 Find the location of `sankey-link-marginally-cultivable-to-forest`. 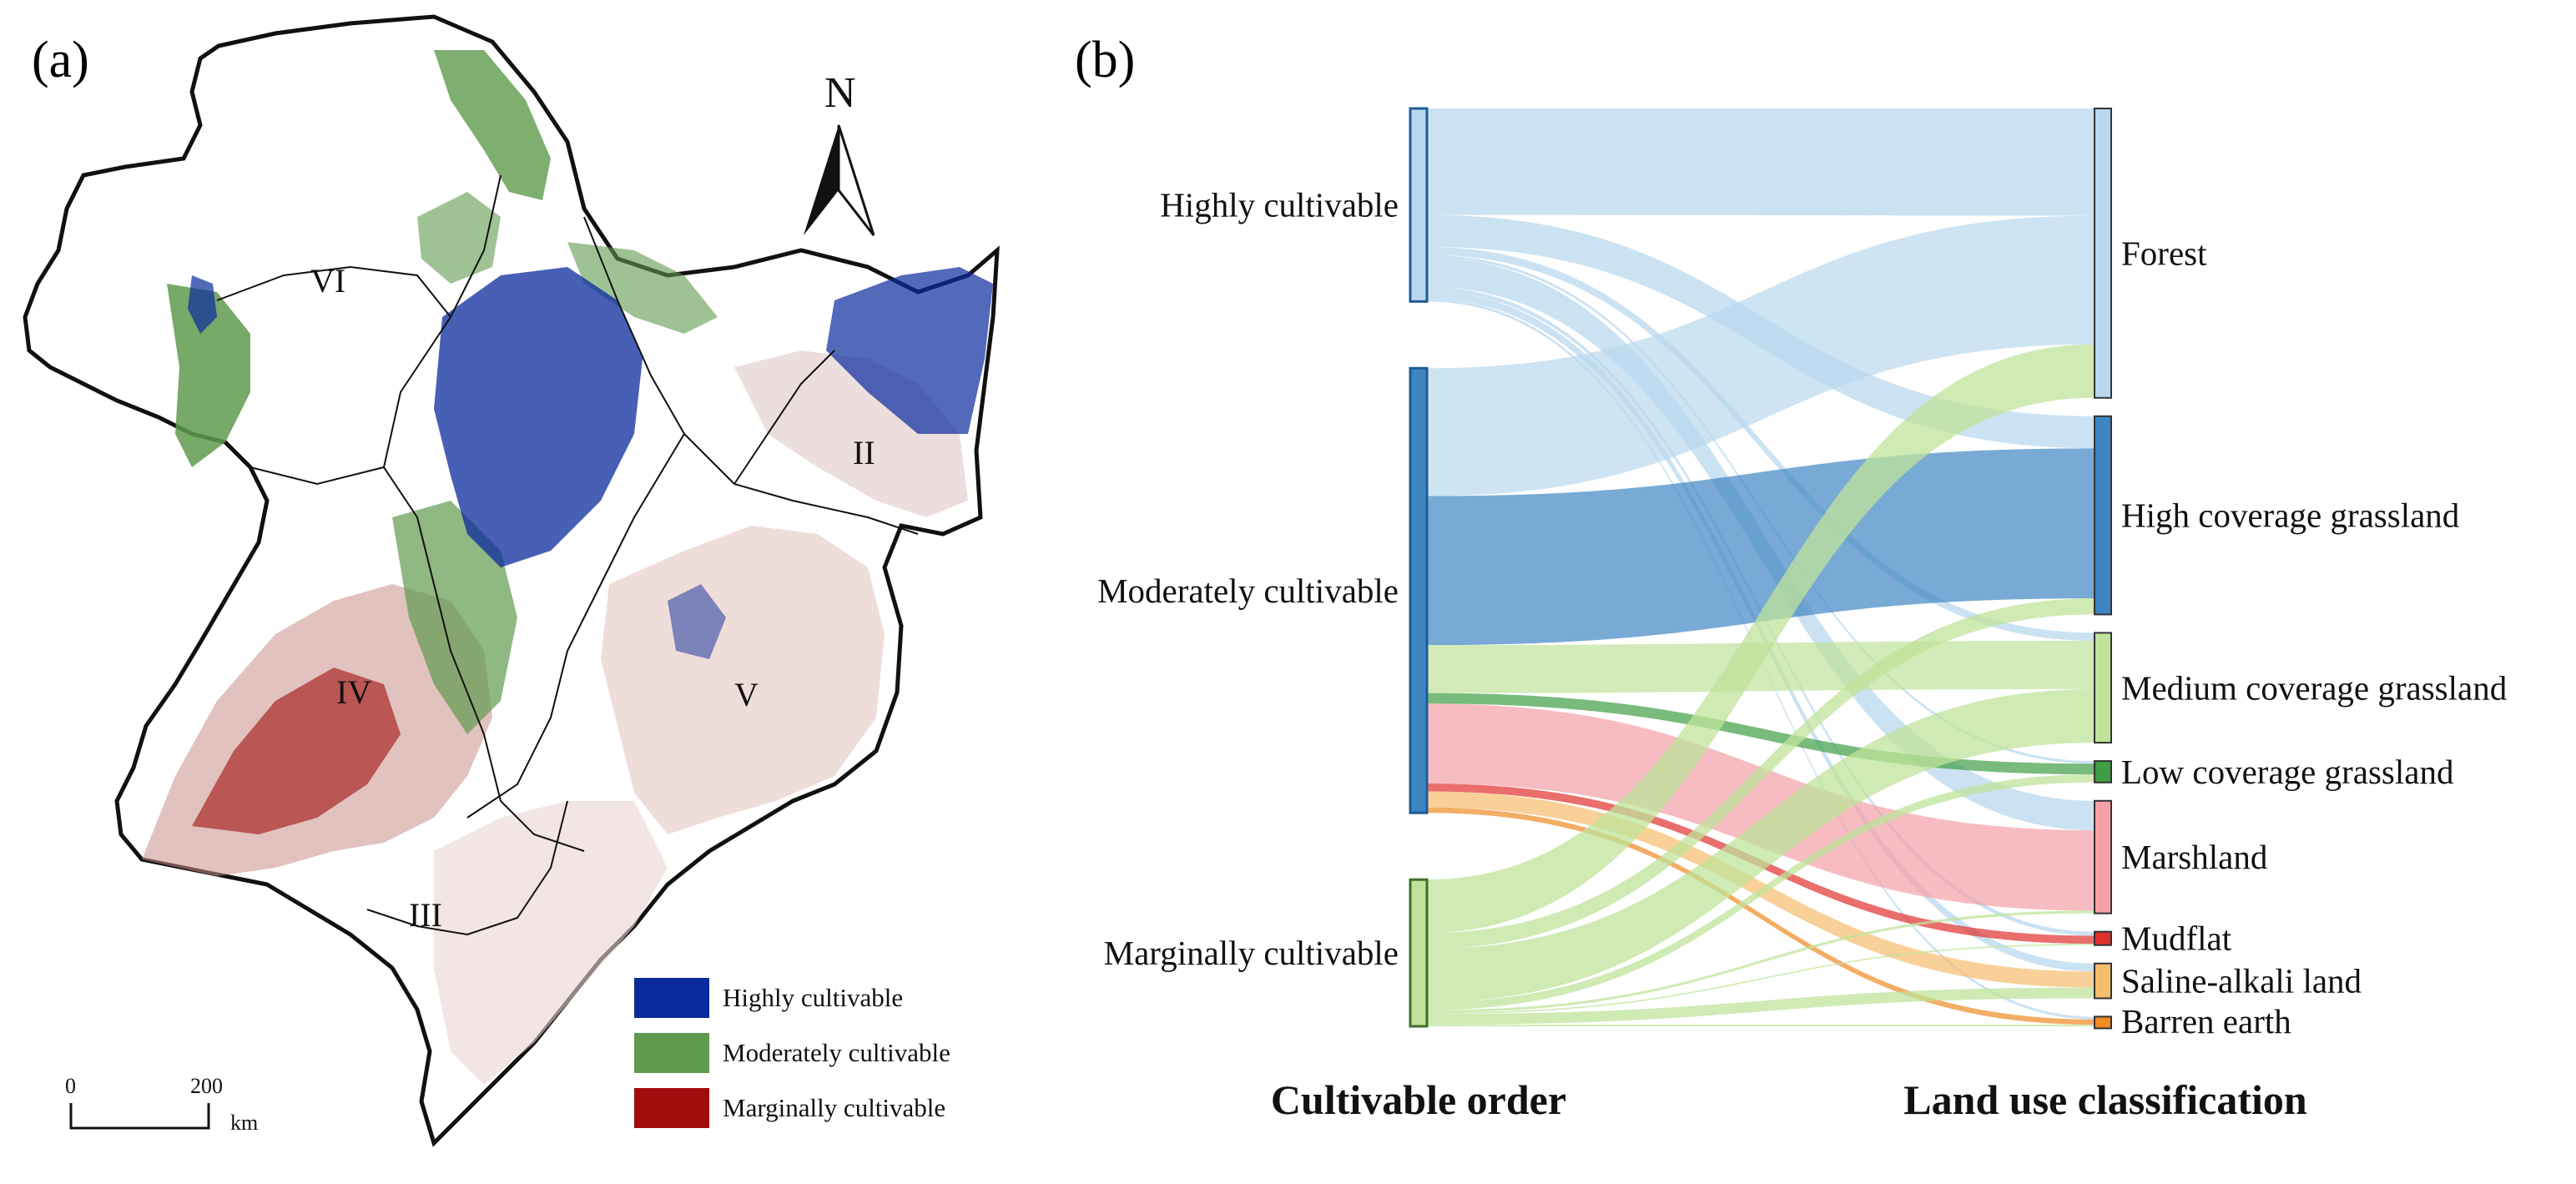

sankey-link-marginally-cultivable-to-forest is located at coordinates (1761, 639).